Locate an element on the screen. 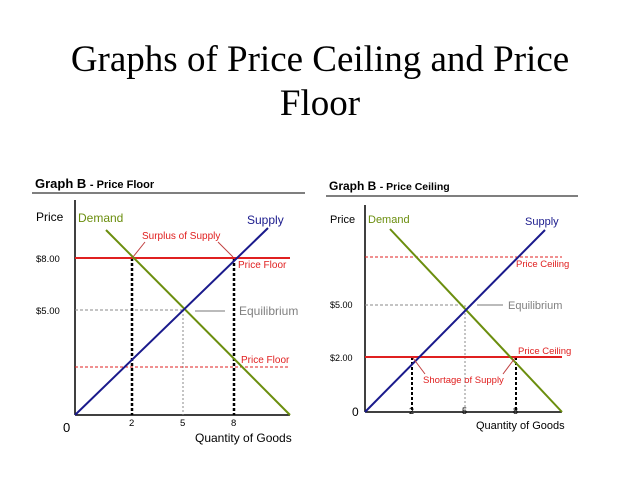 The width and height of the screenshot is (640, 480). shortage-label: Shortage of Supply is located at coordinates (463, 380).